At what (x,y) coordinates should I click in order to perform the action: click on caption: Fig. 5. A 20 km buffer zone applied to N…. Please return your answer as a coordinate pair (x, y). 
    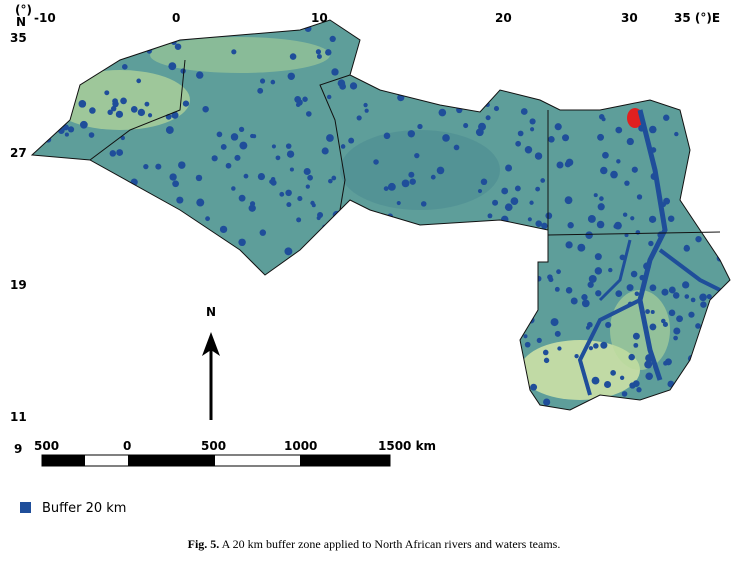
    Looking at the image, I should click on (374, 544).